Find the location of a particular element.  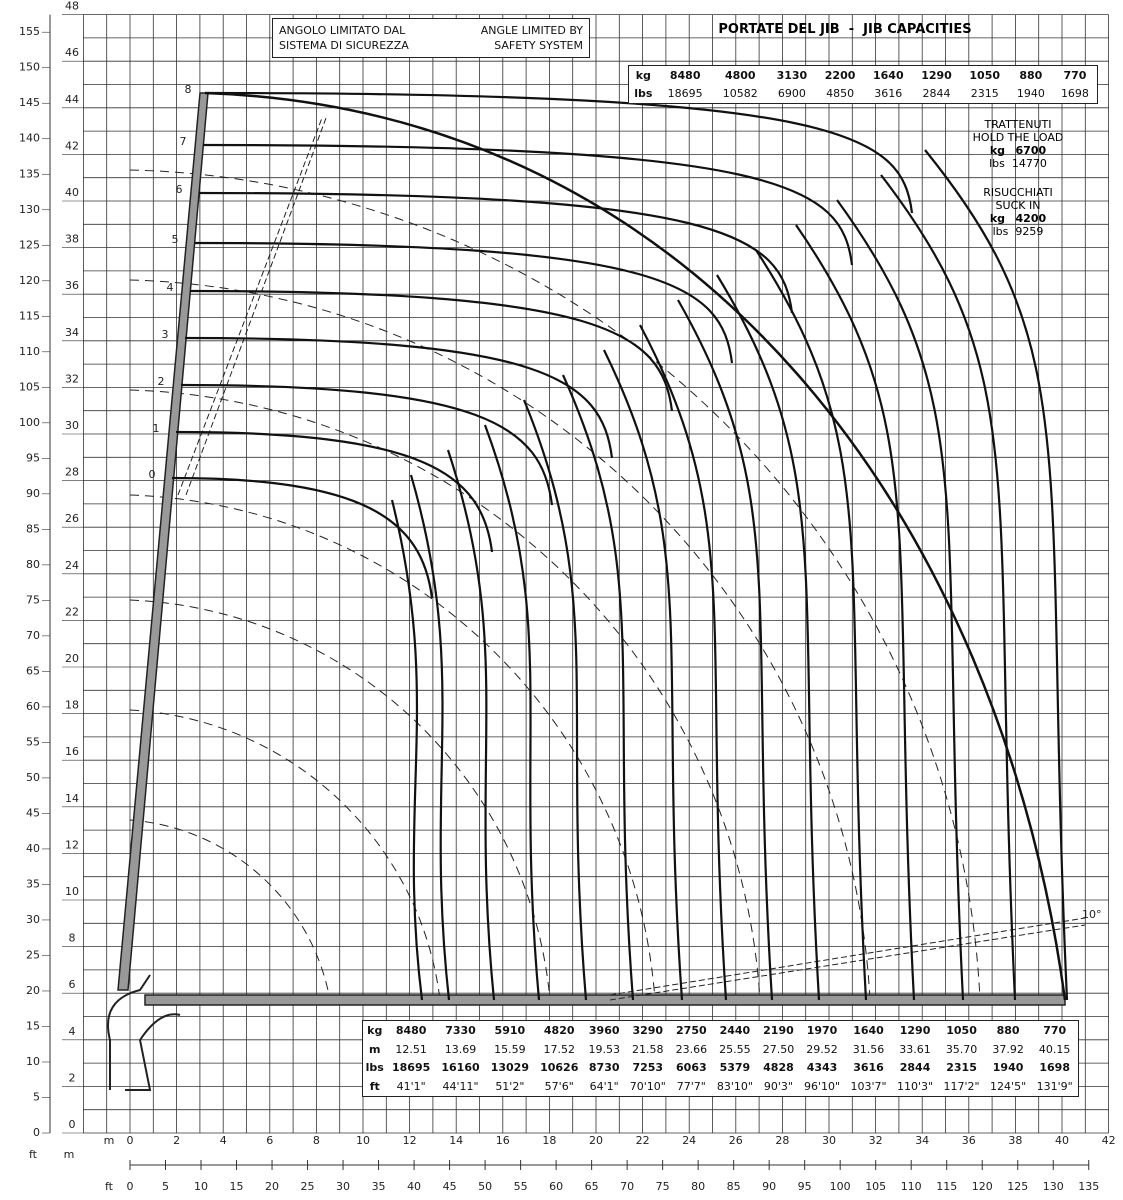

table-cell: 33.61 is located at coordinates (915, 1049).